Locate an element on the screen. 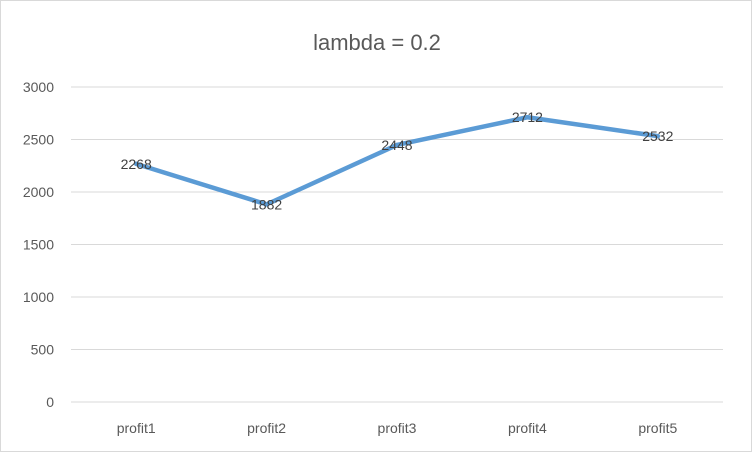 This screenshot has height=452, width=752. data-label: 2712 is located at coordinates (527, 117).